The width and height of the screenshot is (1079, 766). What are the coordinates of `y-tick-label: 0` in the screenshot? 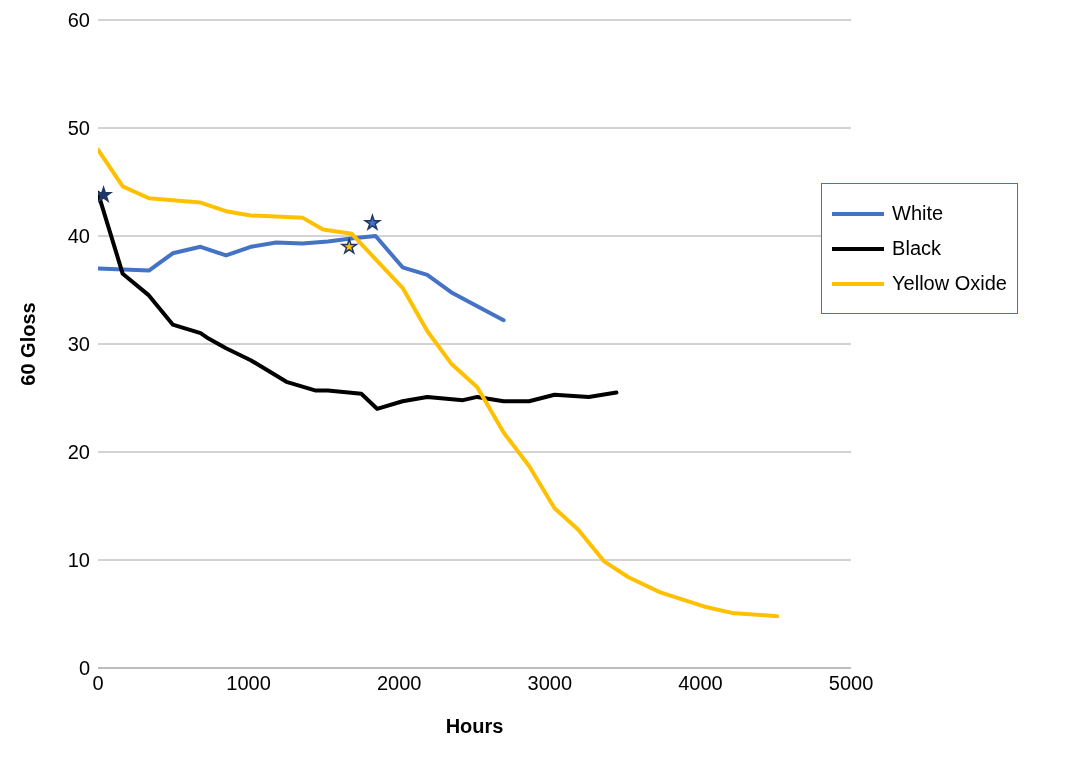 It's located at (84, 668).